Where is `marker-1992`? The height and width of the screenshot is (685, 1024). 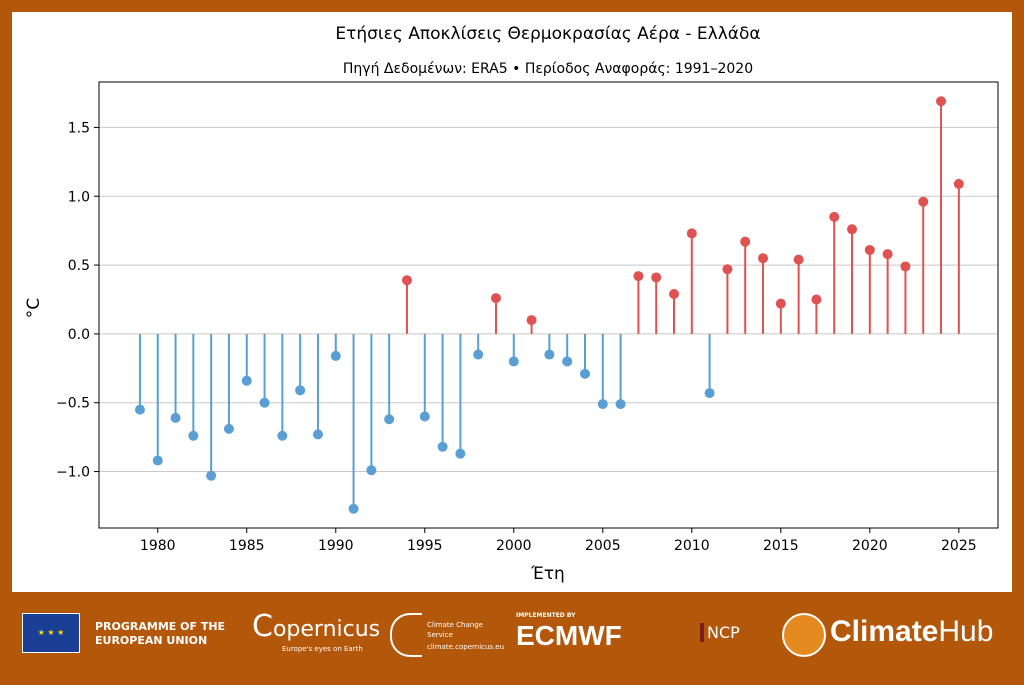
marker-1992 is located at coordinates (371, 470).